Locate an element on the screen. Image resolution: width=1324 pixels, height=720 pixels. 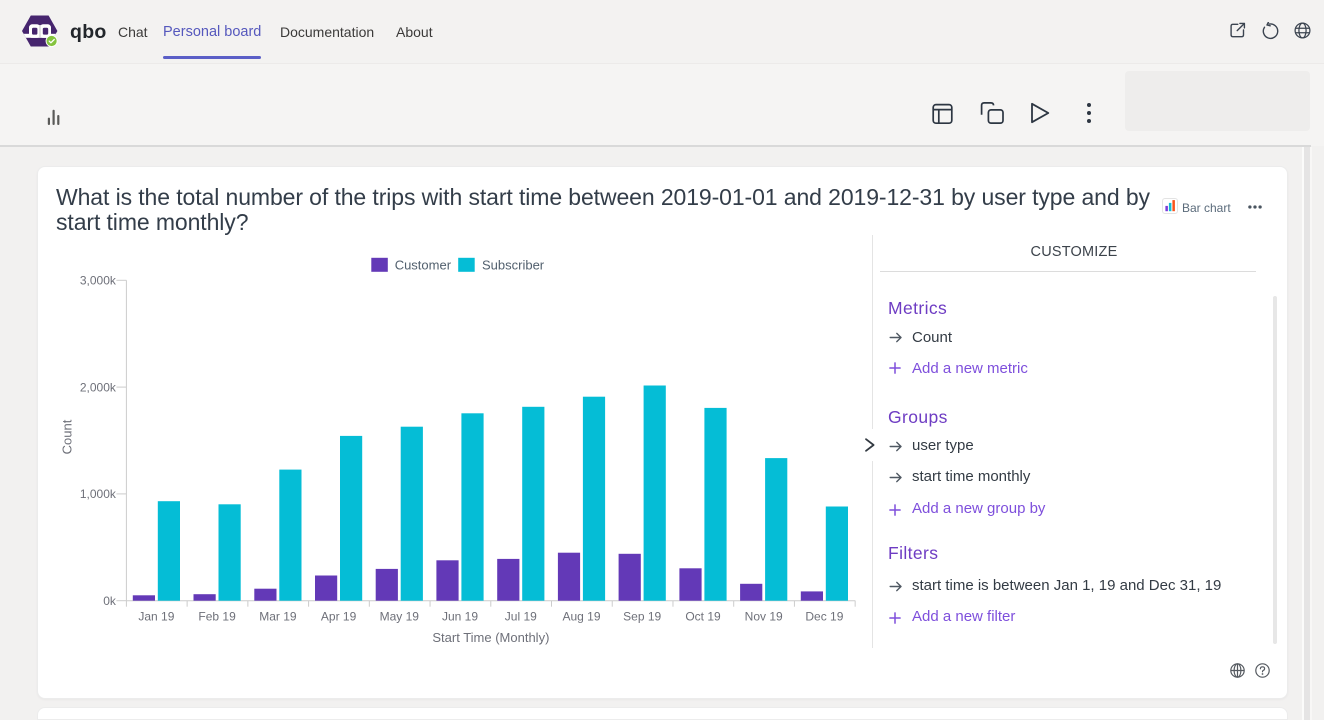
svg-text: Apr 19 is located at coordinates (339, 617).